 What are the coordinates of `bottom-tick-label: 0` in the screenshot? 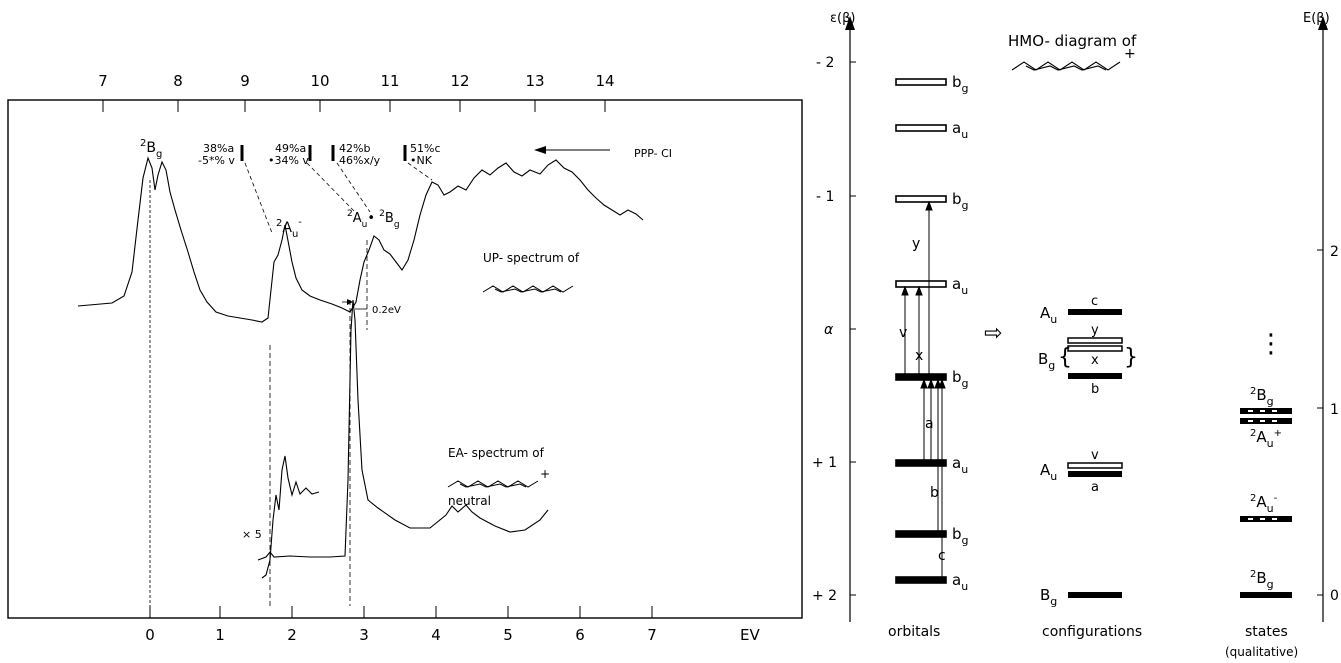 It's located at (150, 635).